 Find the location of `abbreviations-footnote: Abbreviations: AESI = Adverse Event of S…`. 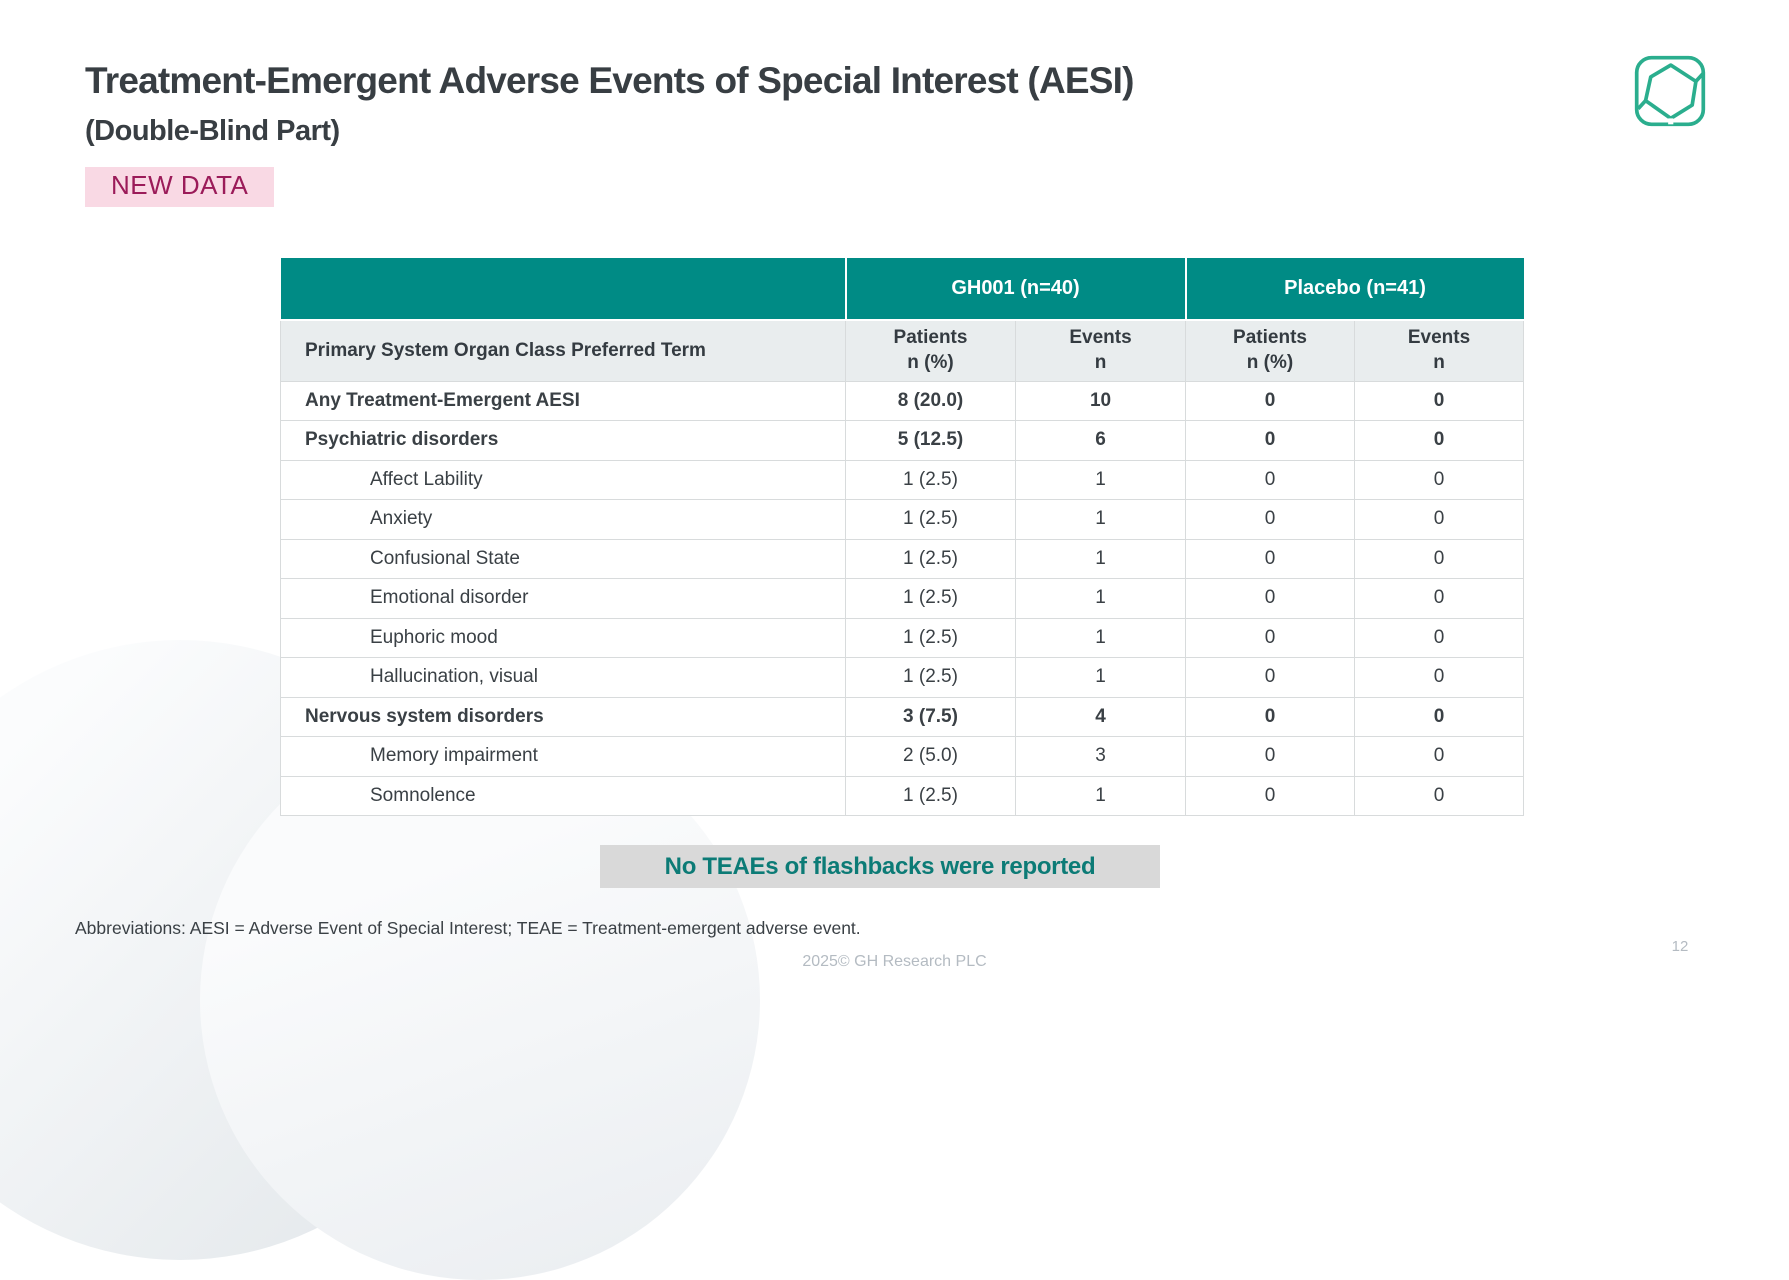

abbreviations-footnote: Abbreviations: AESI = Adverse Event of S… is located at coordinates (468, 928).